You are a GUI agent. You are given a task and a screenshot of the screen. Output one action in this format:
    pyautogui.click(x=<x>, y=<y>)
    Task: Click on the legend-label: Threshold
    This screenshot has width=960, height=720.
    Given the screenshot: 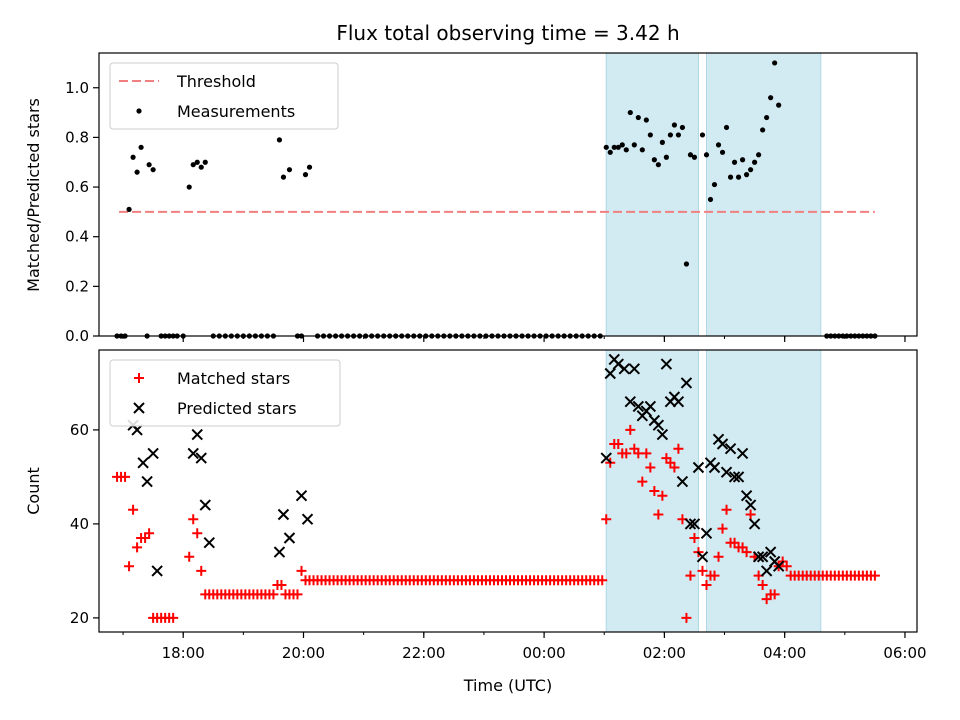 What is the action you would take?
    pyautogui.click(x=216, y=81)
    